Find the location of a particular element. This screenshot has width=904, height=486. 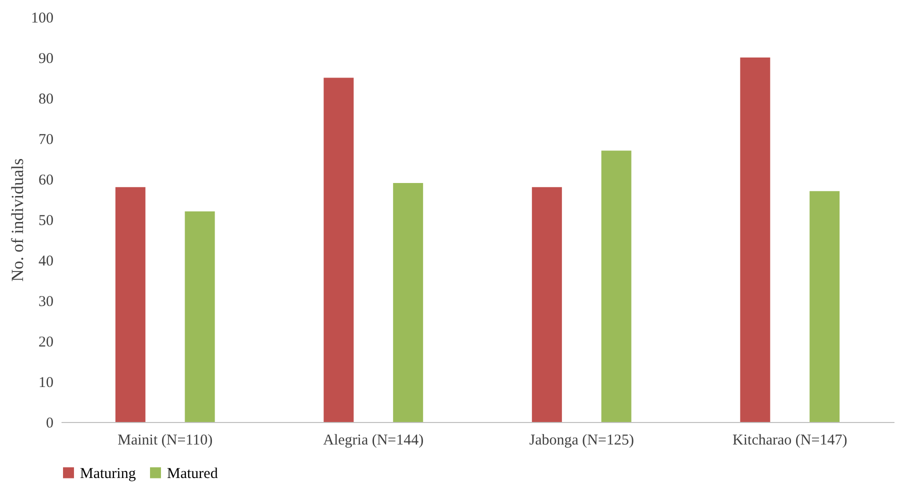

y-tick-label: 20 is located at coordinates (46, 342).